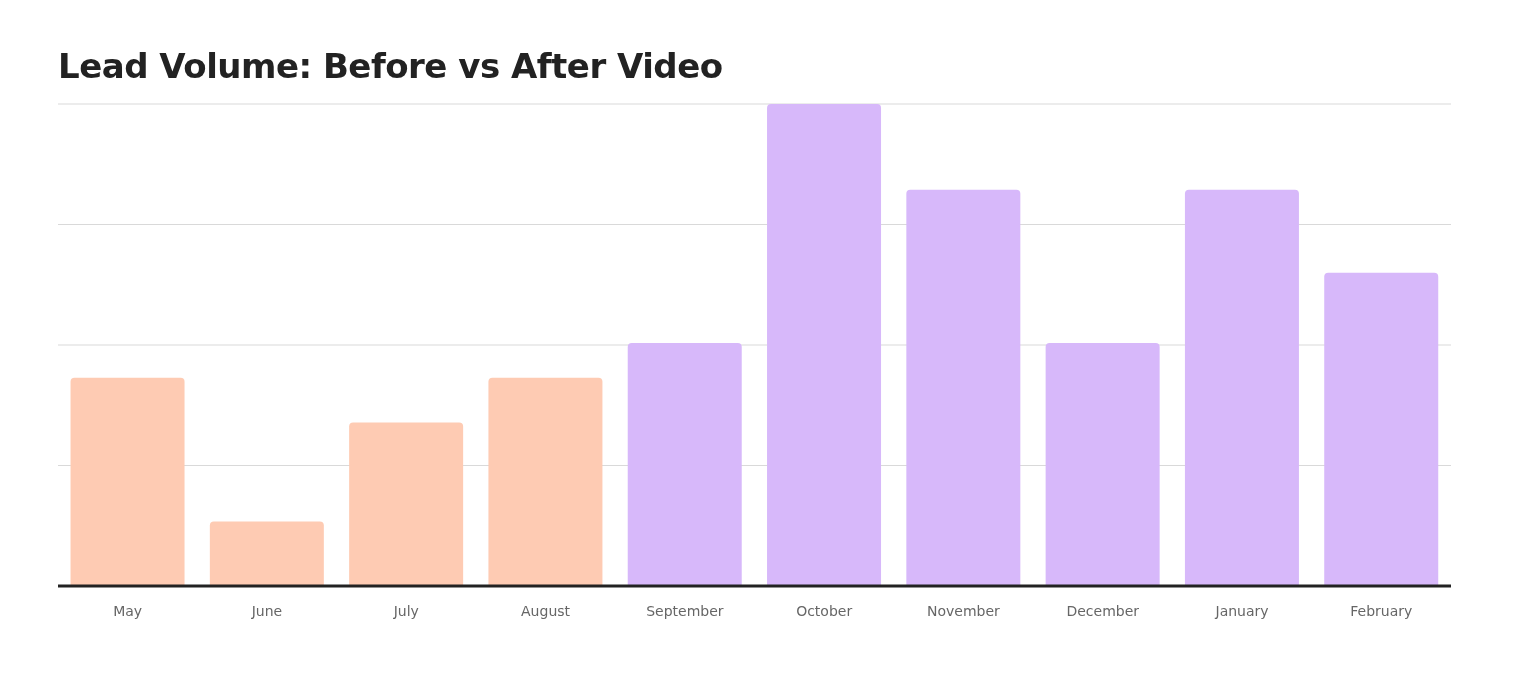 Image resolution: width=1515 pixels, height=681 pixels. Describe the element at coordinates (546, 610) in the screenshot. I see `x-tick-label: August` at that location.